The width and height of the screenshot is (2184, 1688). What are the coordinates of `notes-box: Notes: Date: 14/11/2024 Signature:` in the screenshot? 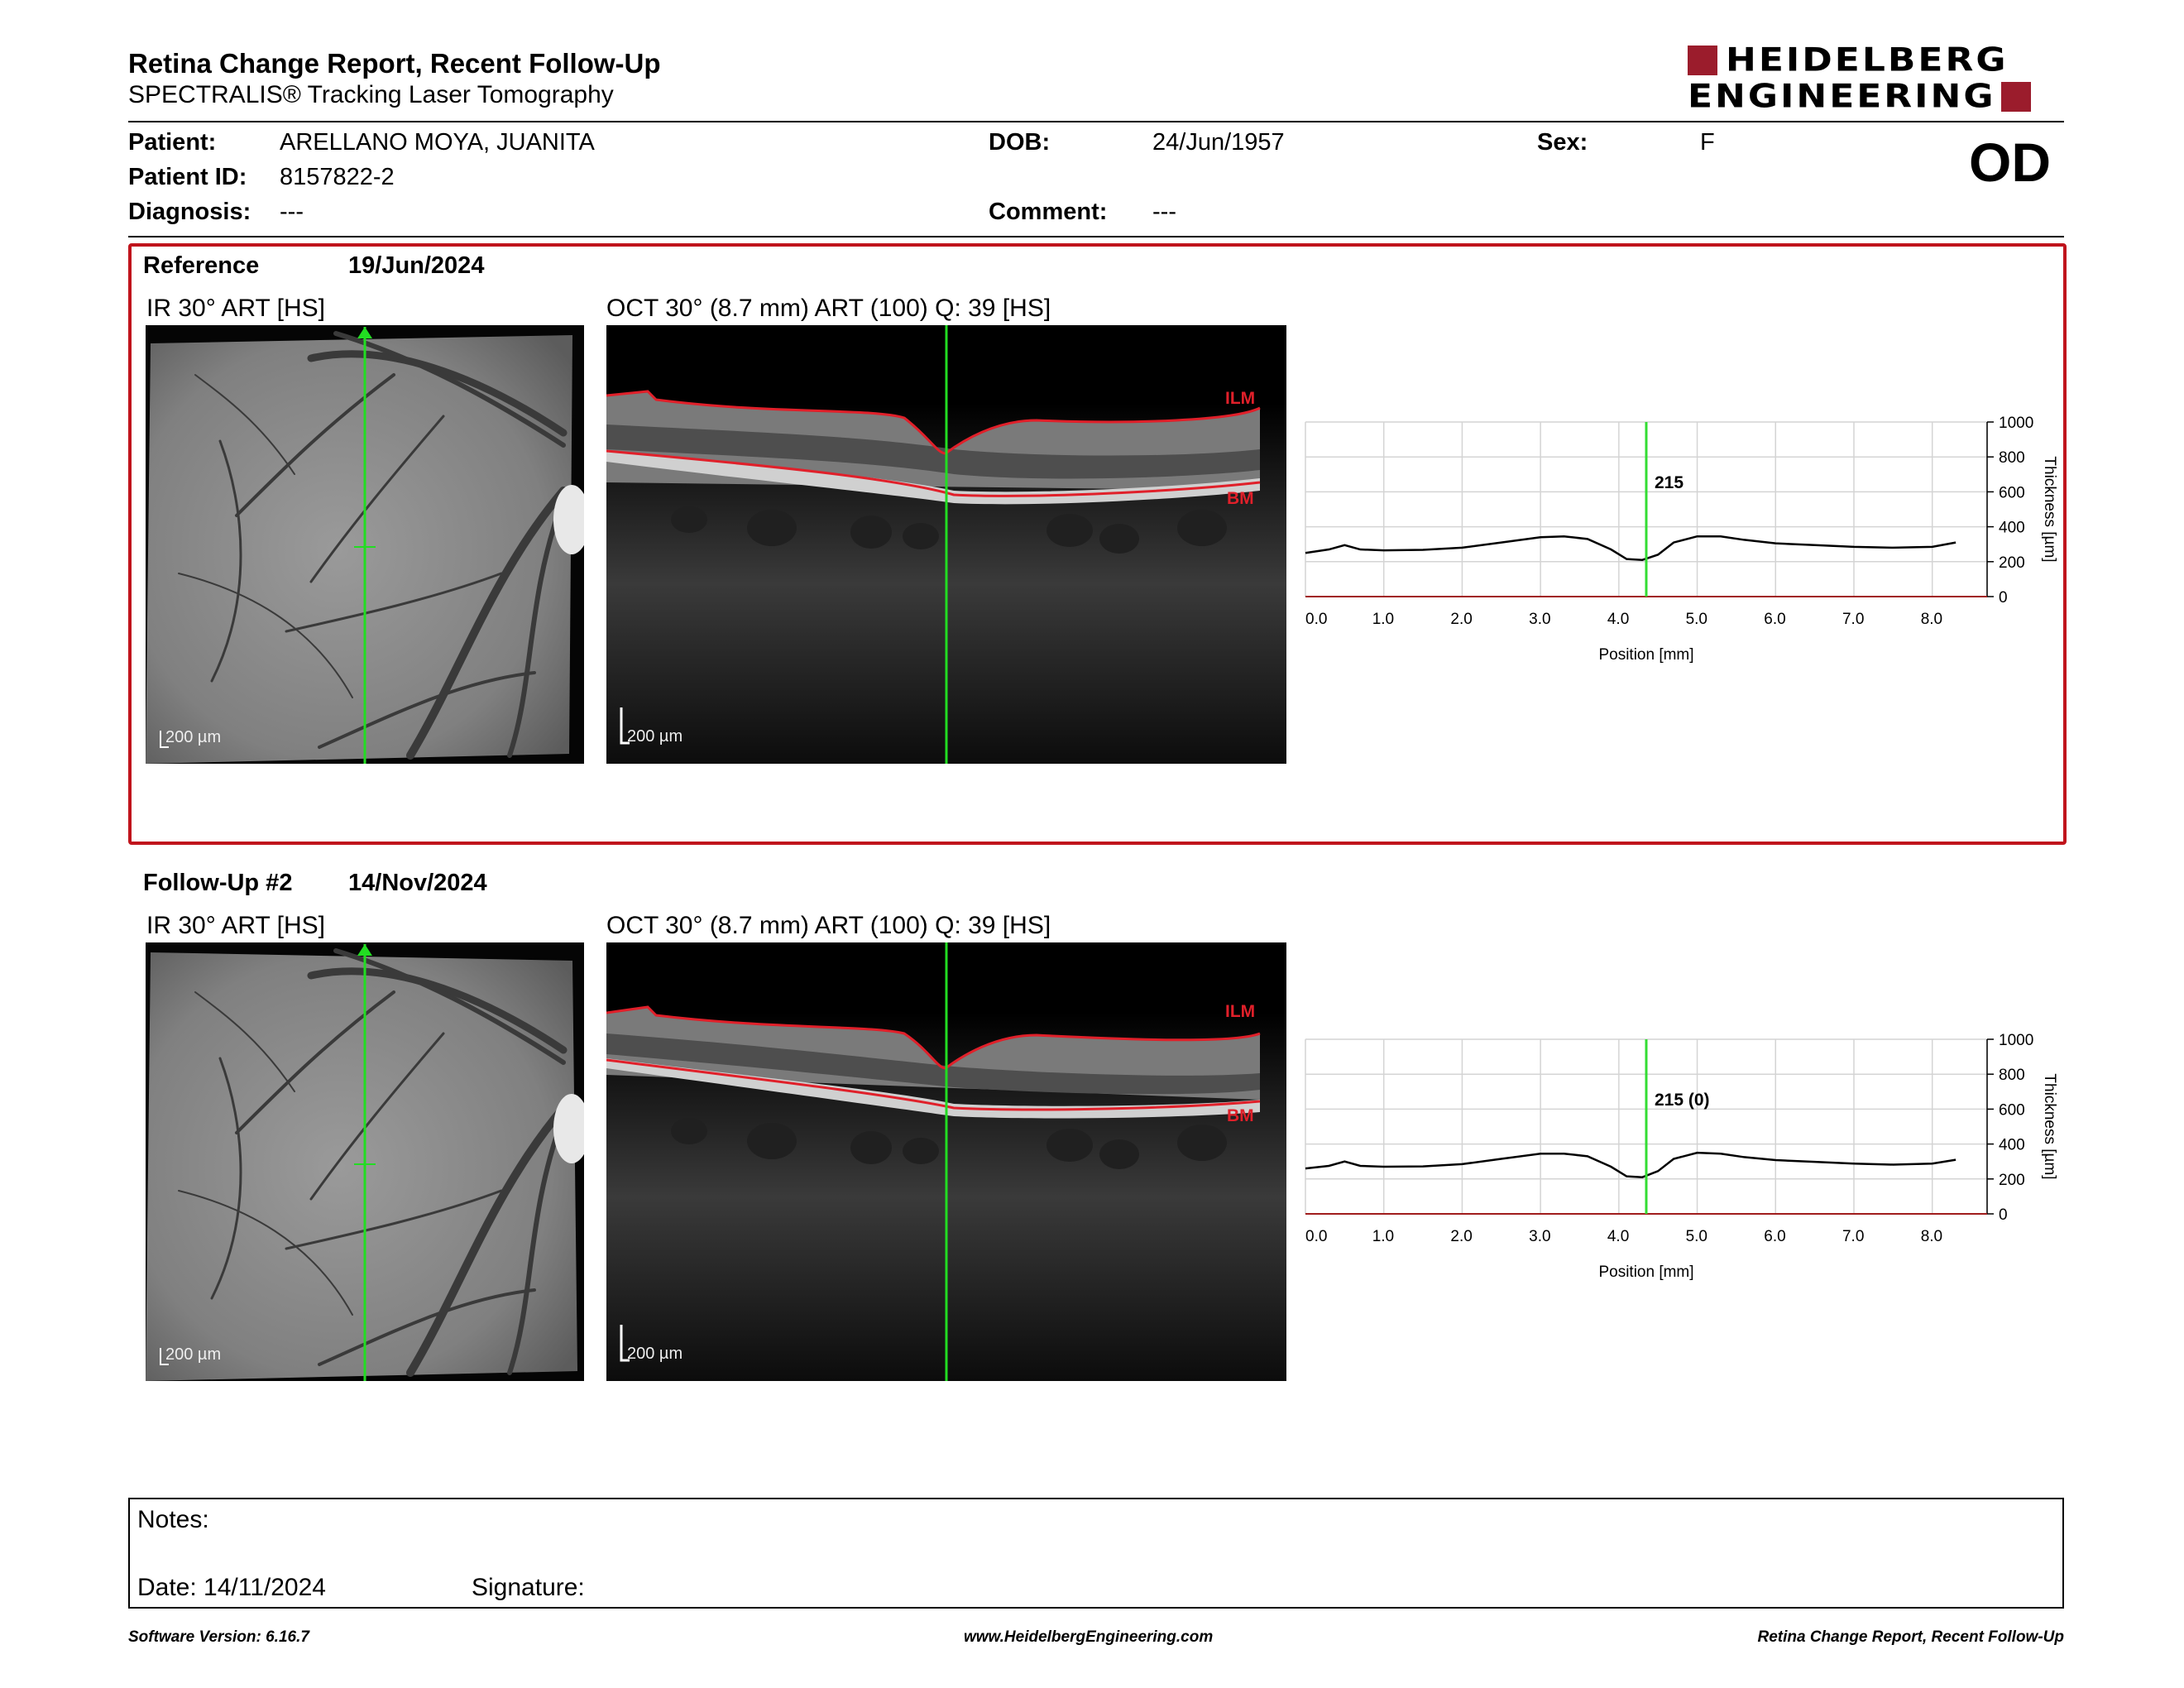 It's located at (1096, 1553).